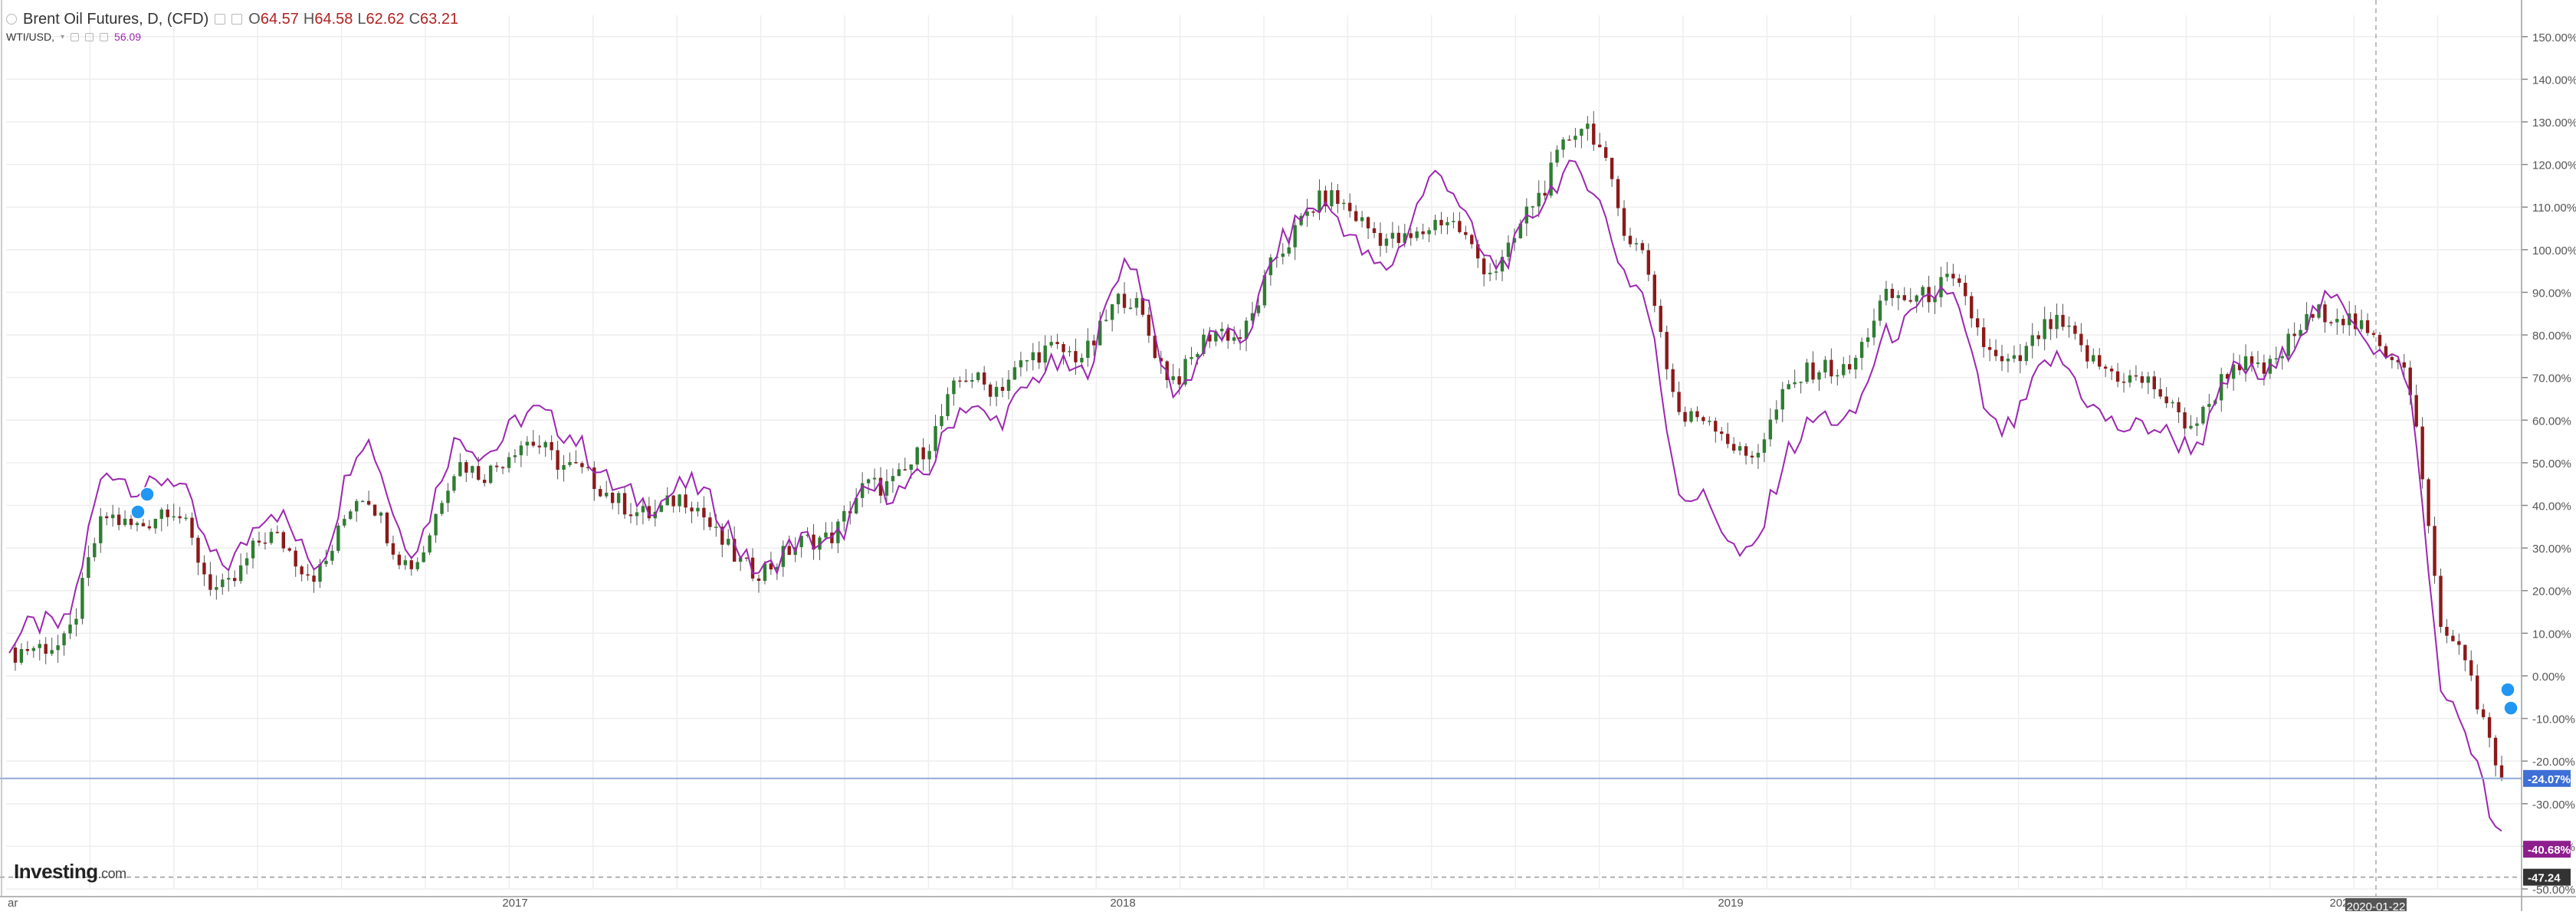  I want to click on investing-logo: Investing.com, so click(70, 872).